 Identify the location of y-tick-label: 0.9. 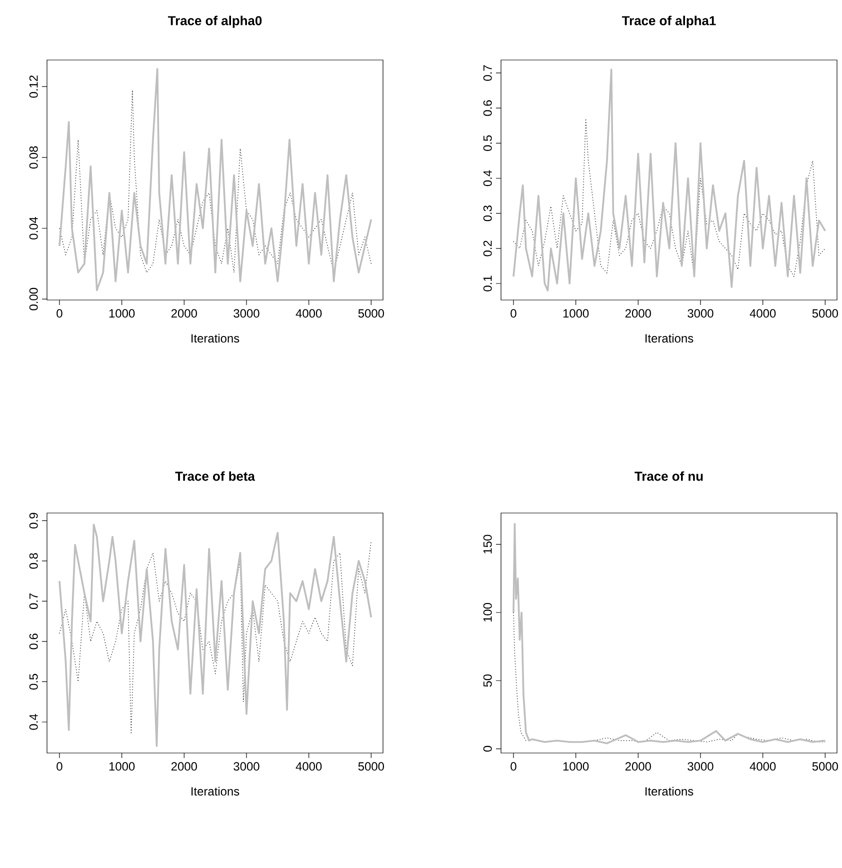
(33, 520).